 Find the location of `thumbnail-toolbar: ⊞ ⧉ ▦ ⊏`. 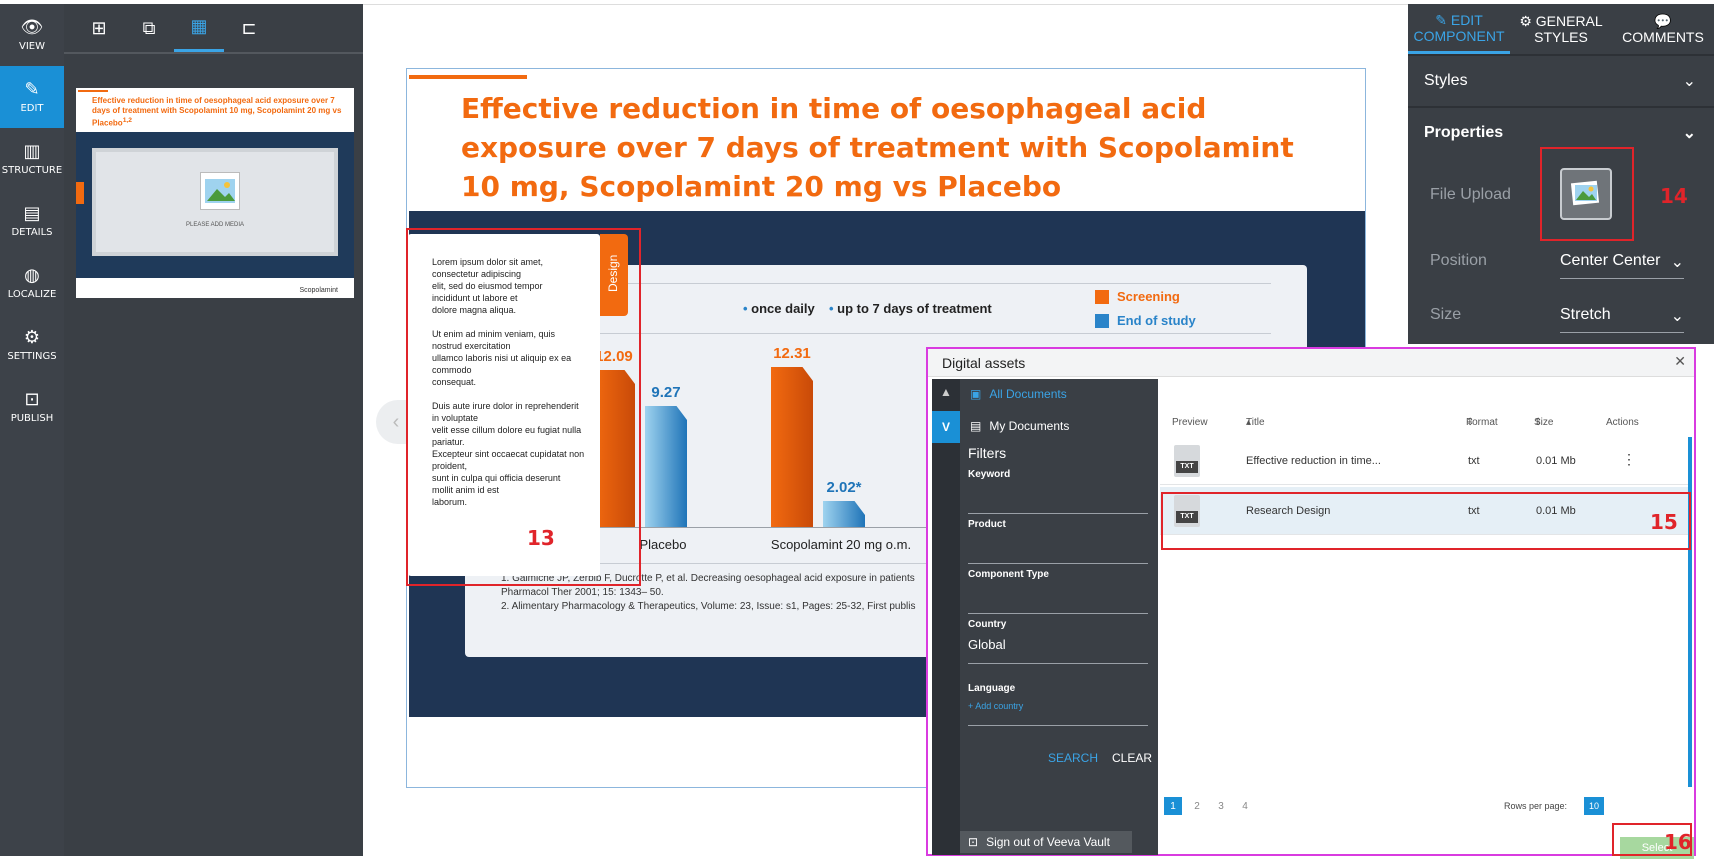

thumbnail-toolbar: ⊞ ⧉ ▦ ⊏ is located at coordinates (213, 29).